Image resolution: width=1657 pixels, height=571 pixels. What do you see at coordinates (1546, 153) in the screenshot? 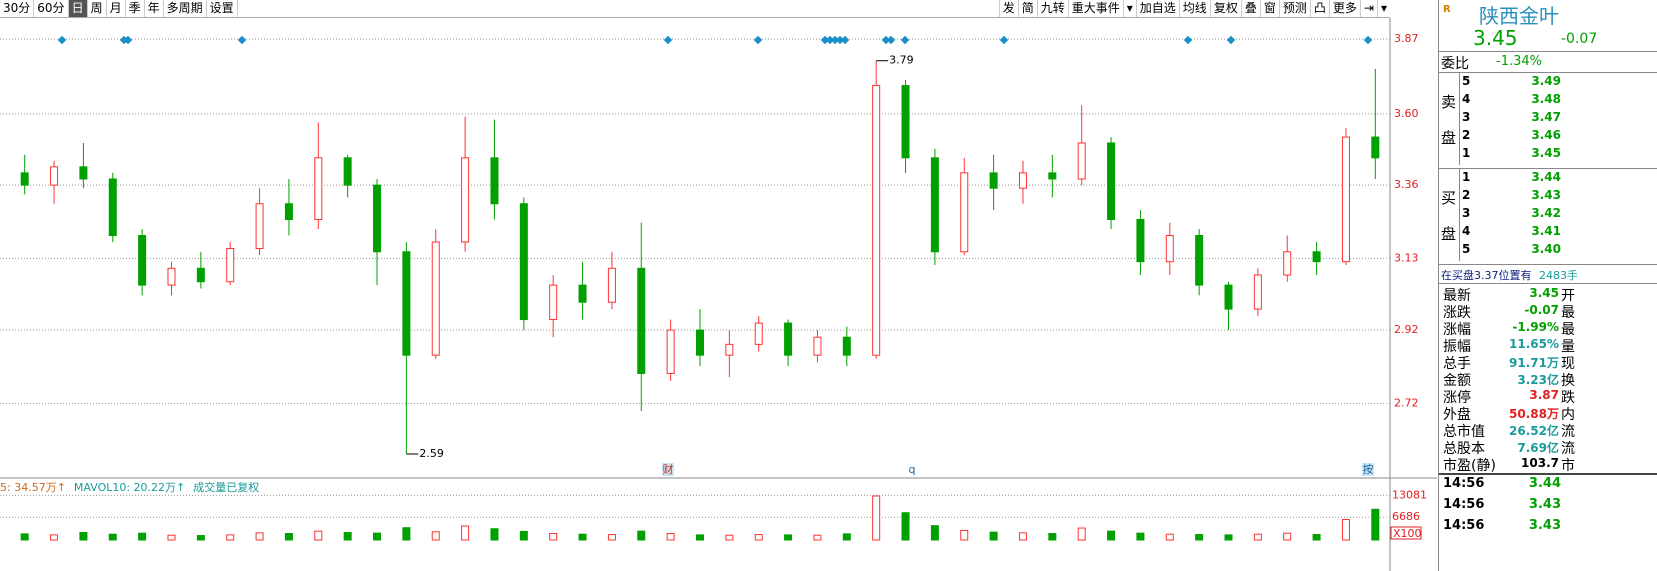
I see `level-price: 3.45` at bounding box center [1546, 153].